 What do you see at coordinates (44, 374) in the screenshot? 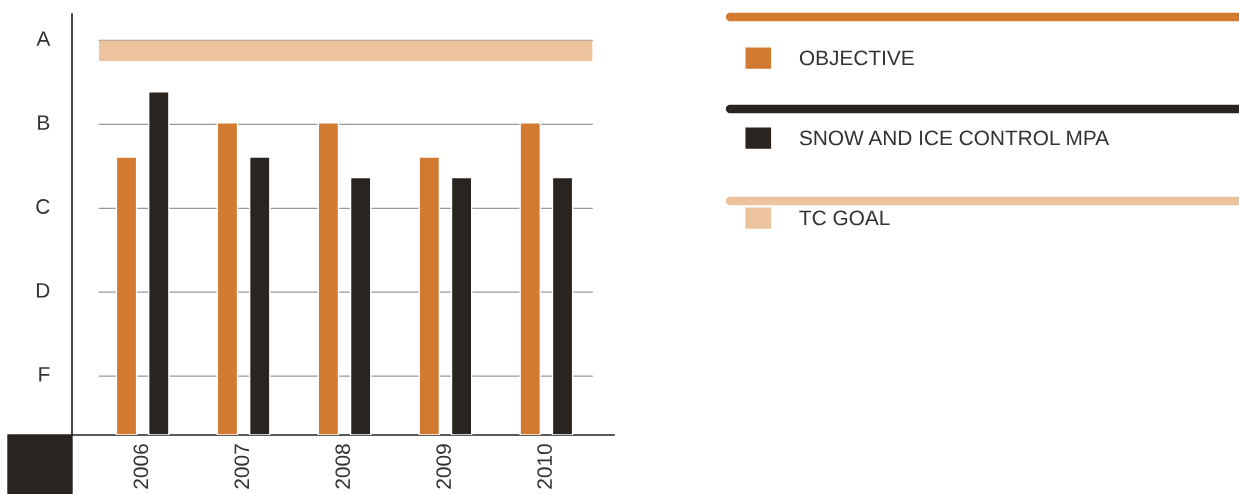
I see `text: F` at bounding box center [44, 374].